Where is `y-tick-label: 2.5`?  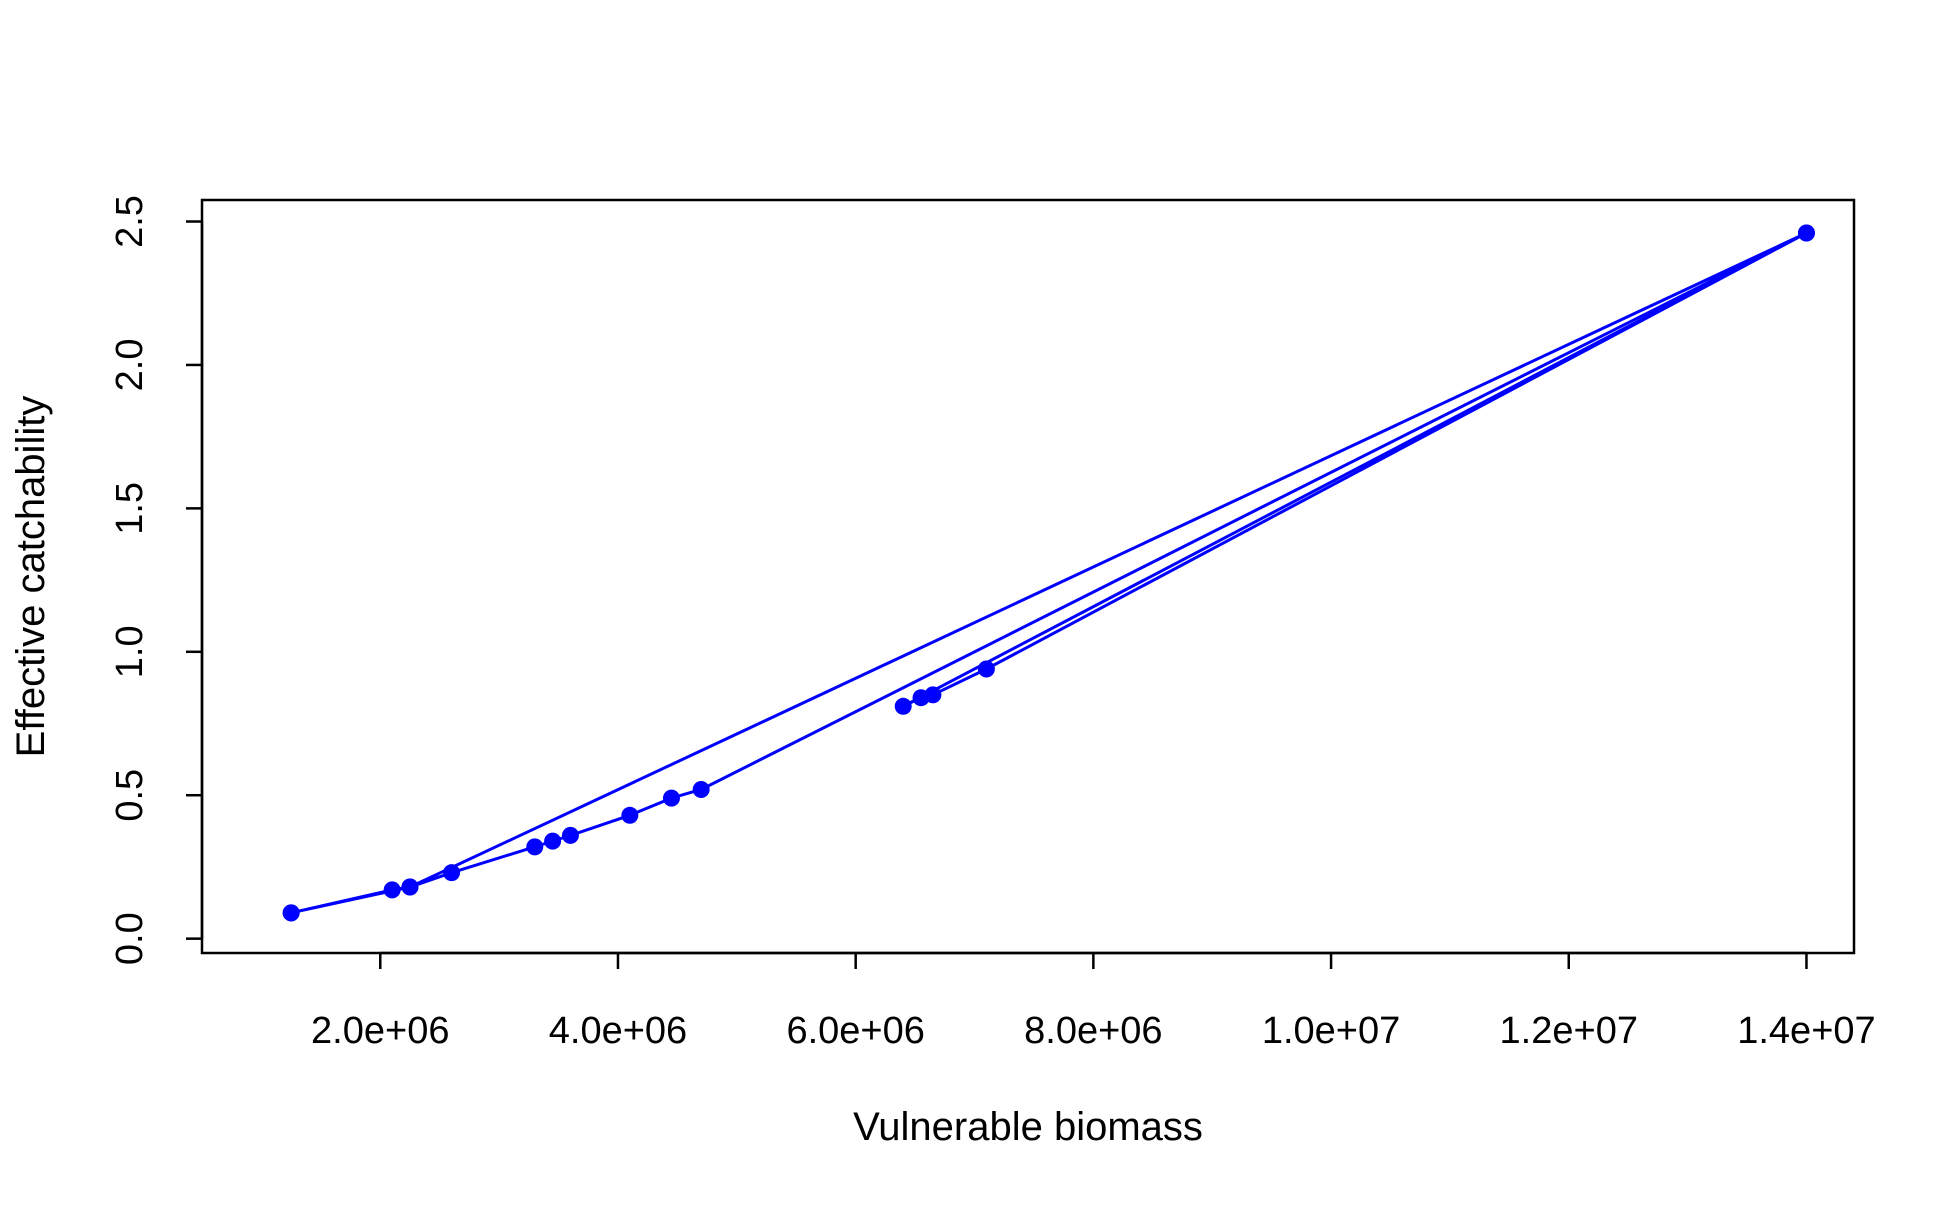
y-tick-label: 2.5 is located at coordinates (130, 221).